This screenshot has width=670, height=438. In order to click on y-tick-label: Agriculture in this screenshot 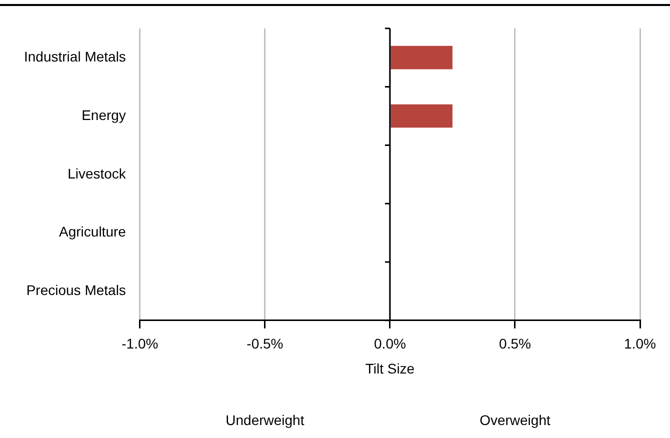, I will do `click(92, 232)`.